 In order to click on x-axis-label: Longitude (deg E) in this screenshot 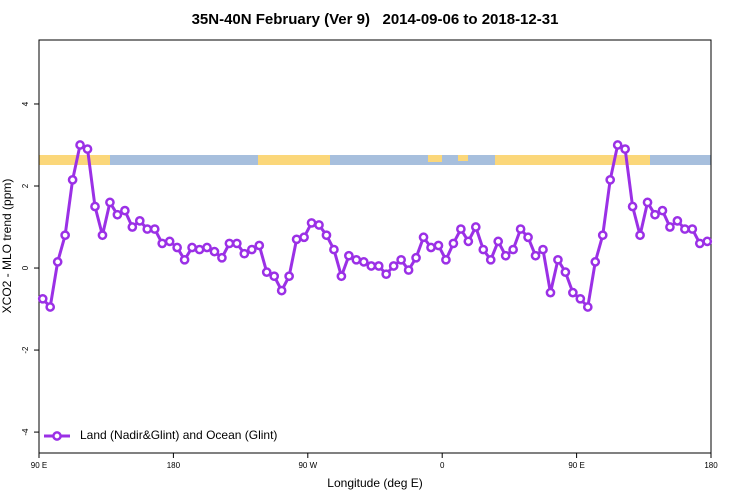, I will do `click(374, 483)`.